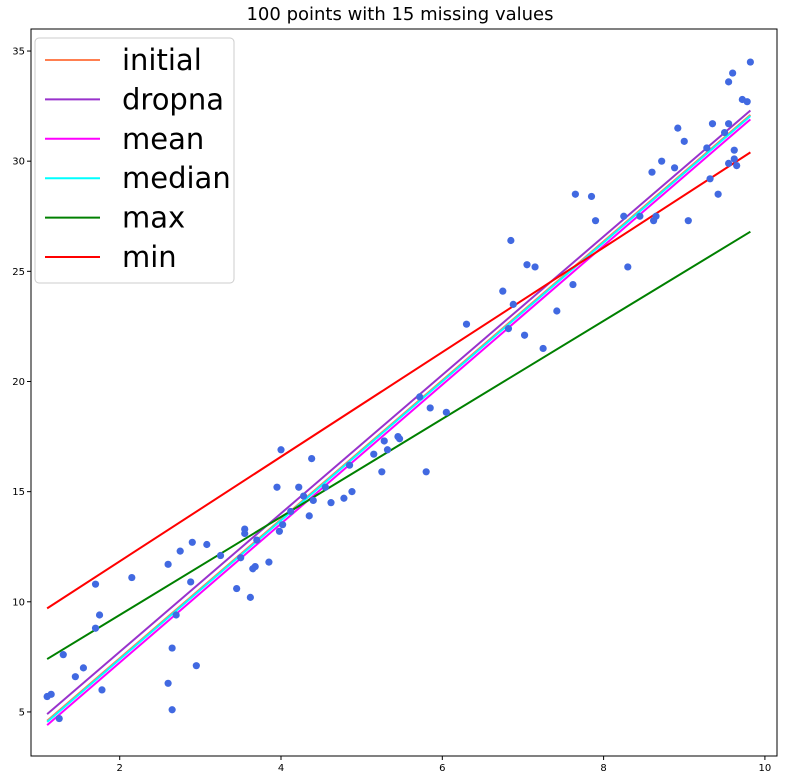 Image resolution: width=795 pixels, height=782 pixels. What do you see at coordinates (18, 382) in the screenshot?
I see `y-tick-label: 20` at bounding box center [18, 382].